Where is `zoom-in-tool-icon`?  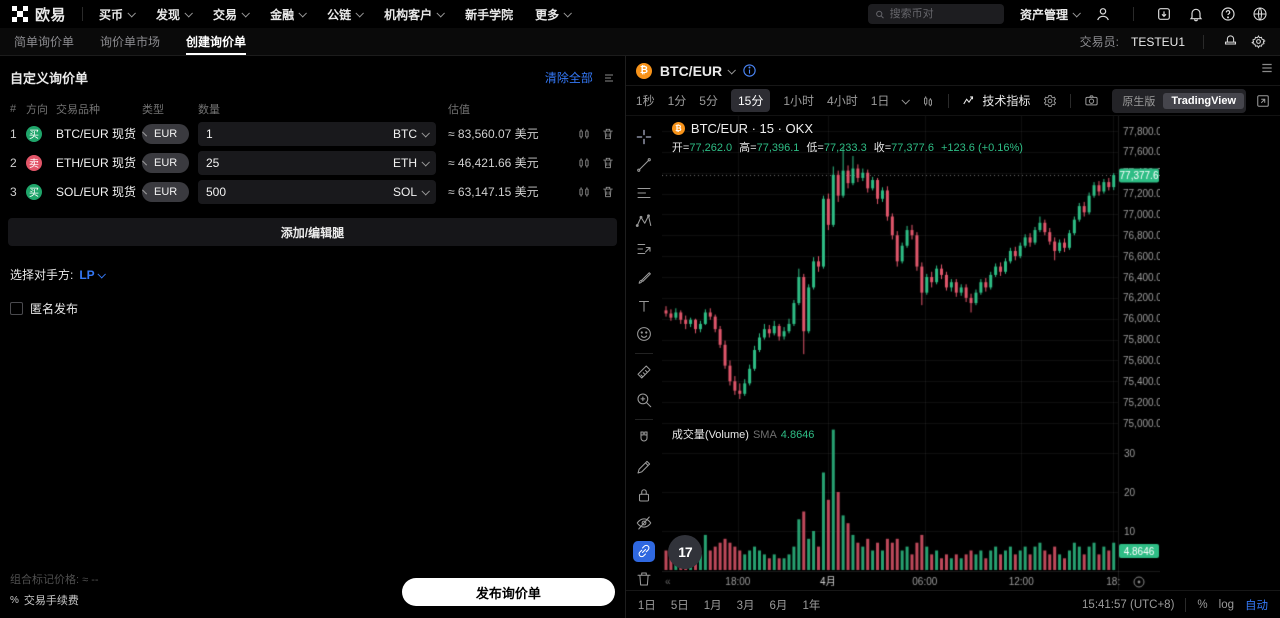 zoom-in-tool-icon is located at coordinates (644, 400).